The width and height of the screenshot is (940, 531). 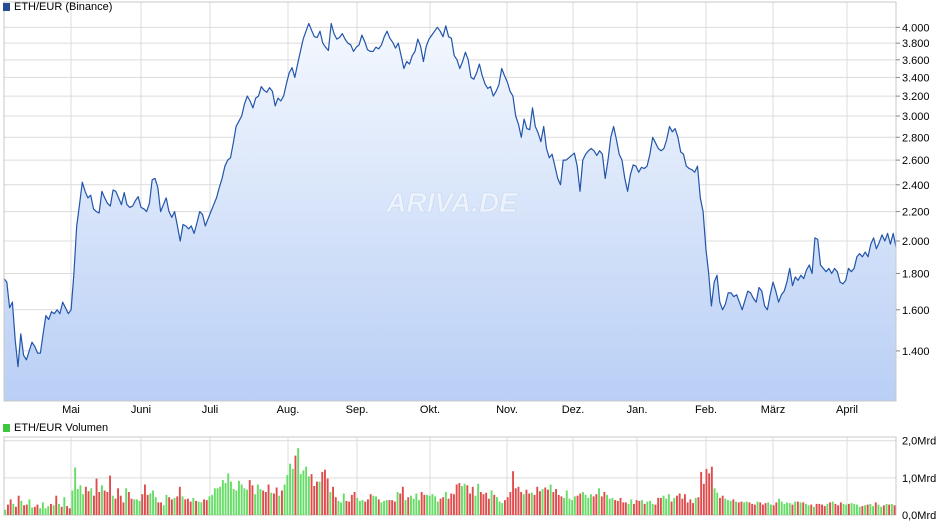 I want to click on price-y-tick-label: 4.000, so click(x=916, y=28).